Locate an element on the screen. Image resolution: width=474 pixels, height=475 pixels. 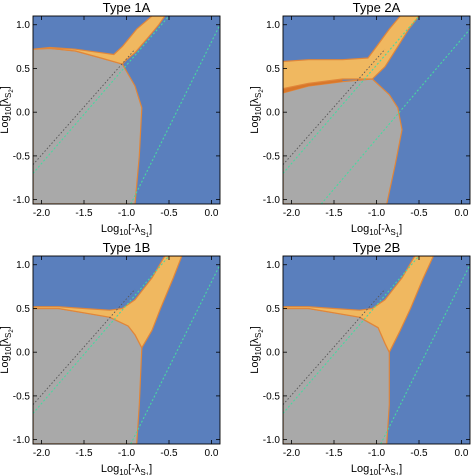
panel-title: Type 2A is located at coordinates (377, 7).